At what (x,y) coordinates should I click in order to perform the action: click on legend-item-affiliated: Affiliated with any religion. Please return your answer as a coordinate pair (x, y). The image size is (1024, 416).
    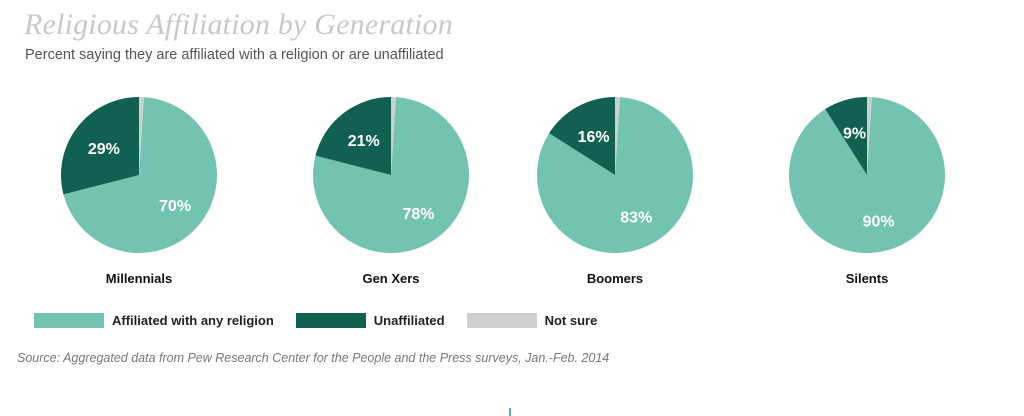
    Looking at the image, I should click on (154, 320).